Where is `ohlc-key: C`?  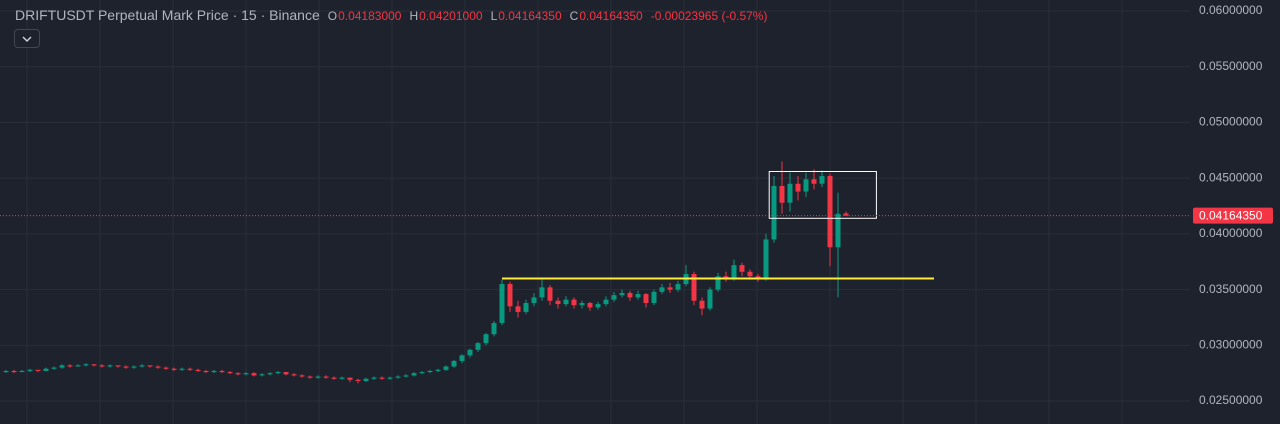 ohlc-key: C is located at coordinates (574, 16).